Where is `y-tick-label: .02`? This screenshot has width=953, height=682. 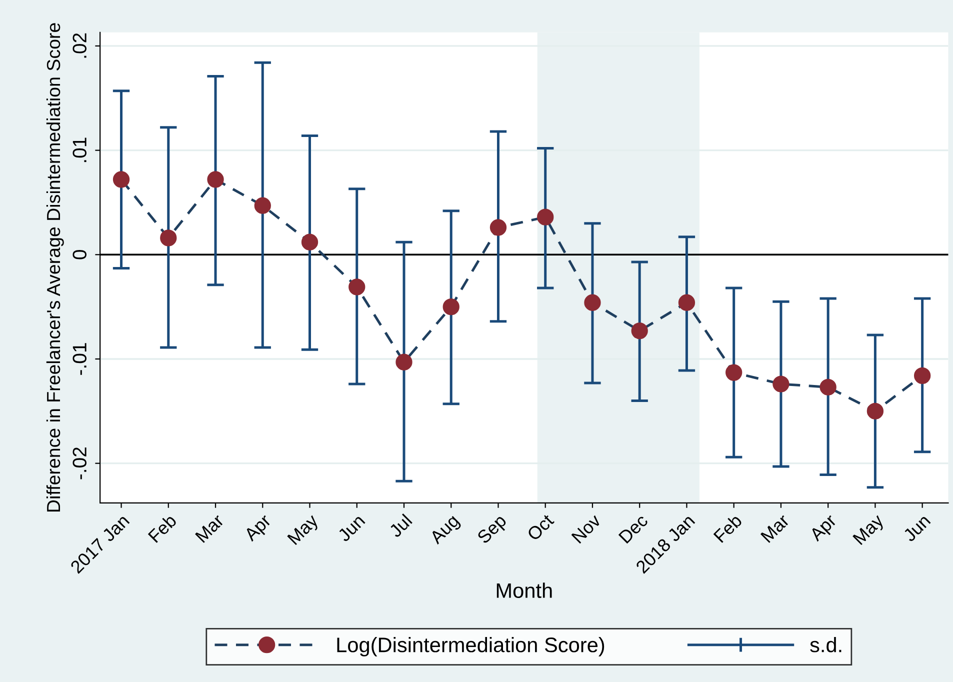 y-tick-label: .02 is located at coordinates (79, 45).